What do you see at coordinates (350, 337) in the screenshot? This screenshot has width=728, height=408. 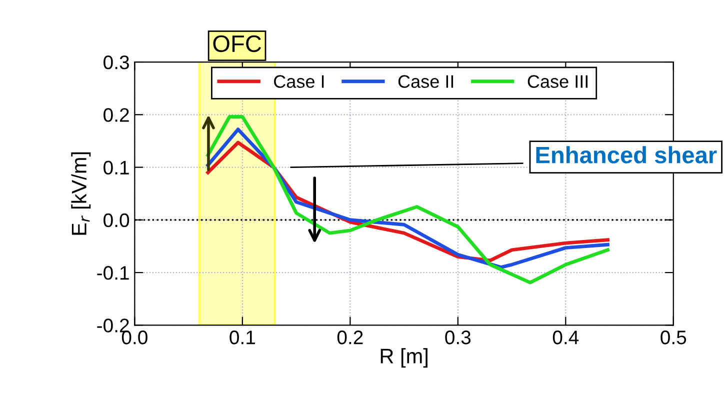 I see `x-tick-label: 0.2` at bounding box center [350, 337].